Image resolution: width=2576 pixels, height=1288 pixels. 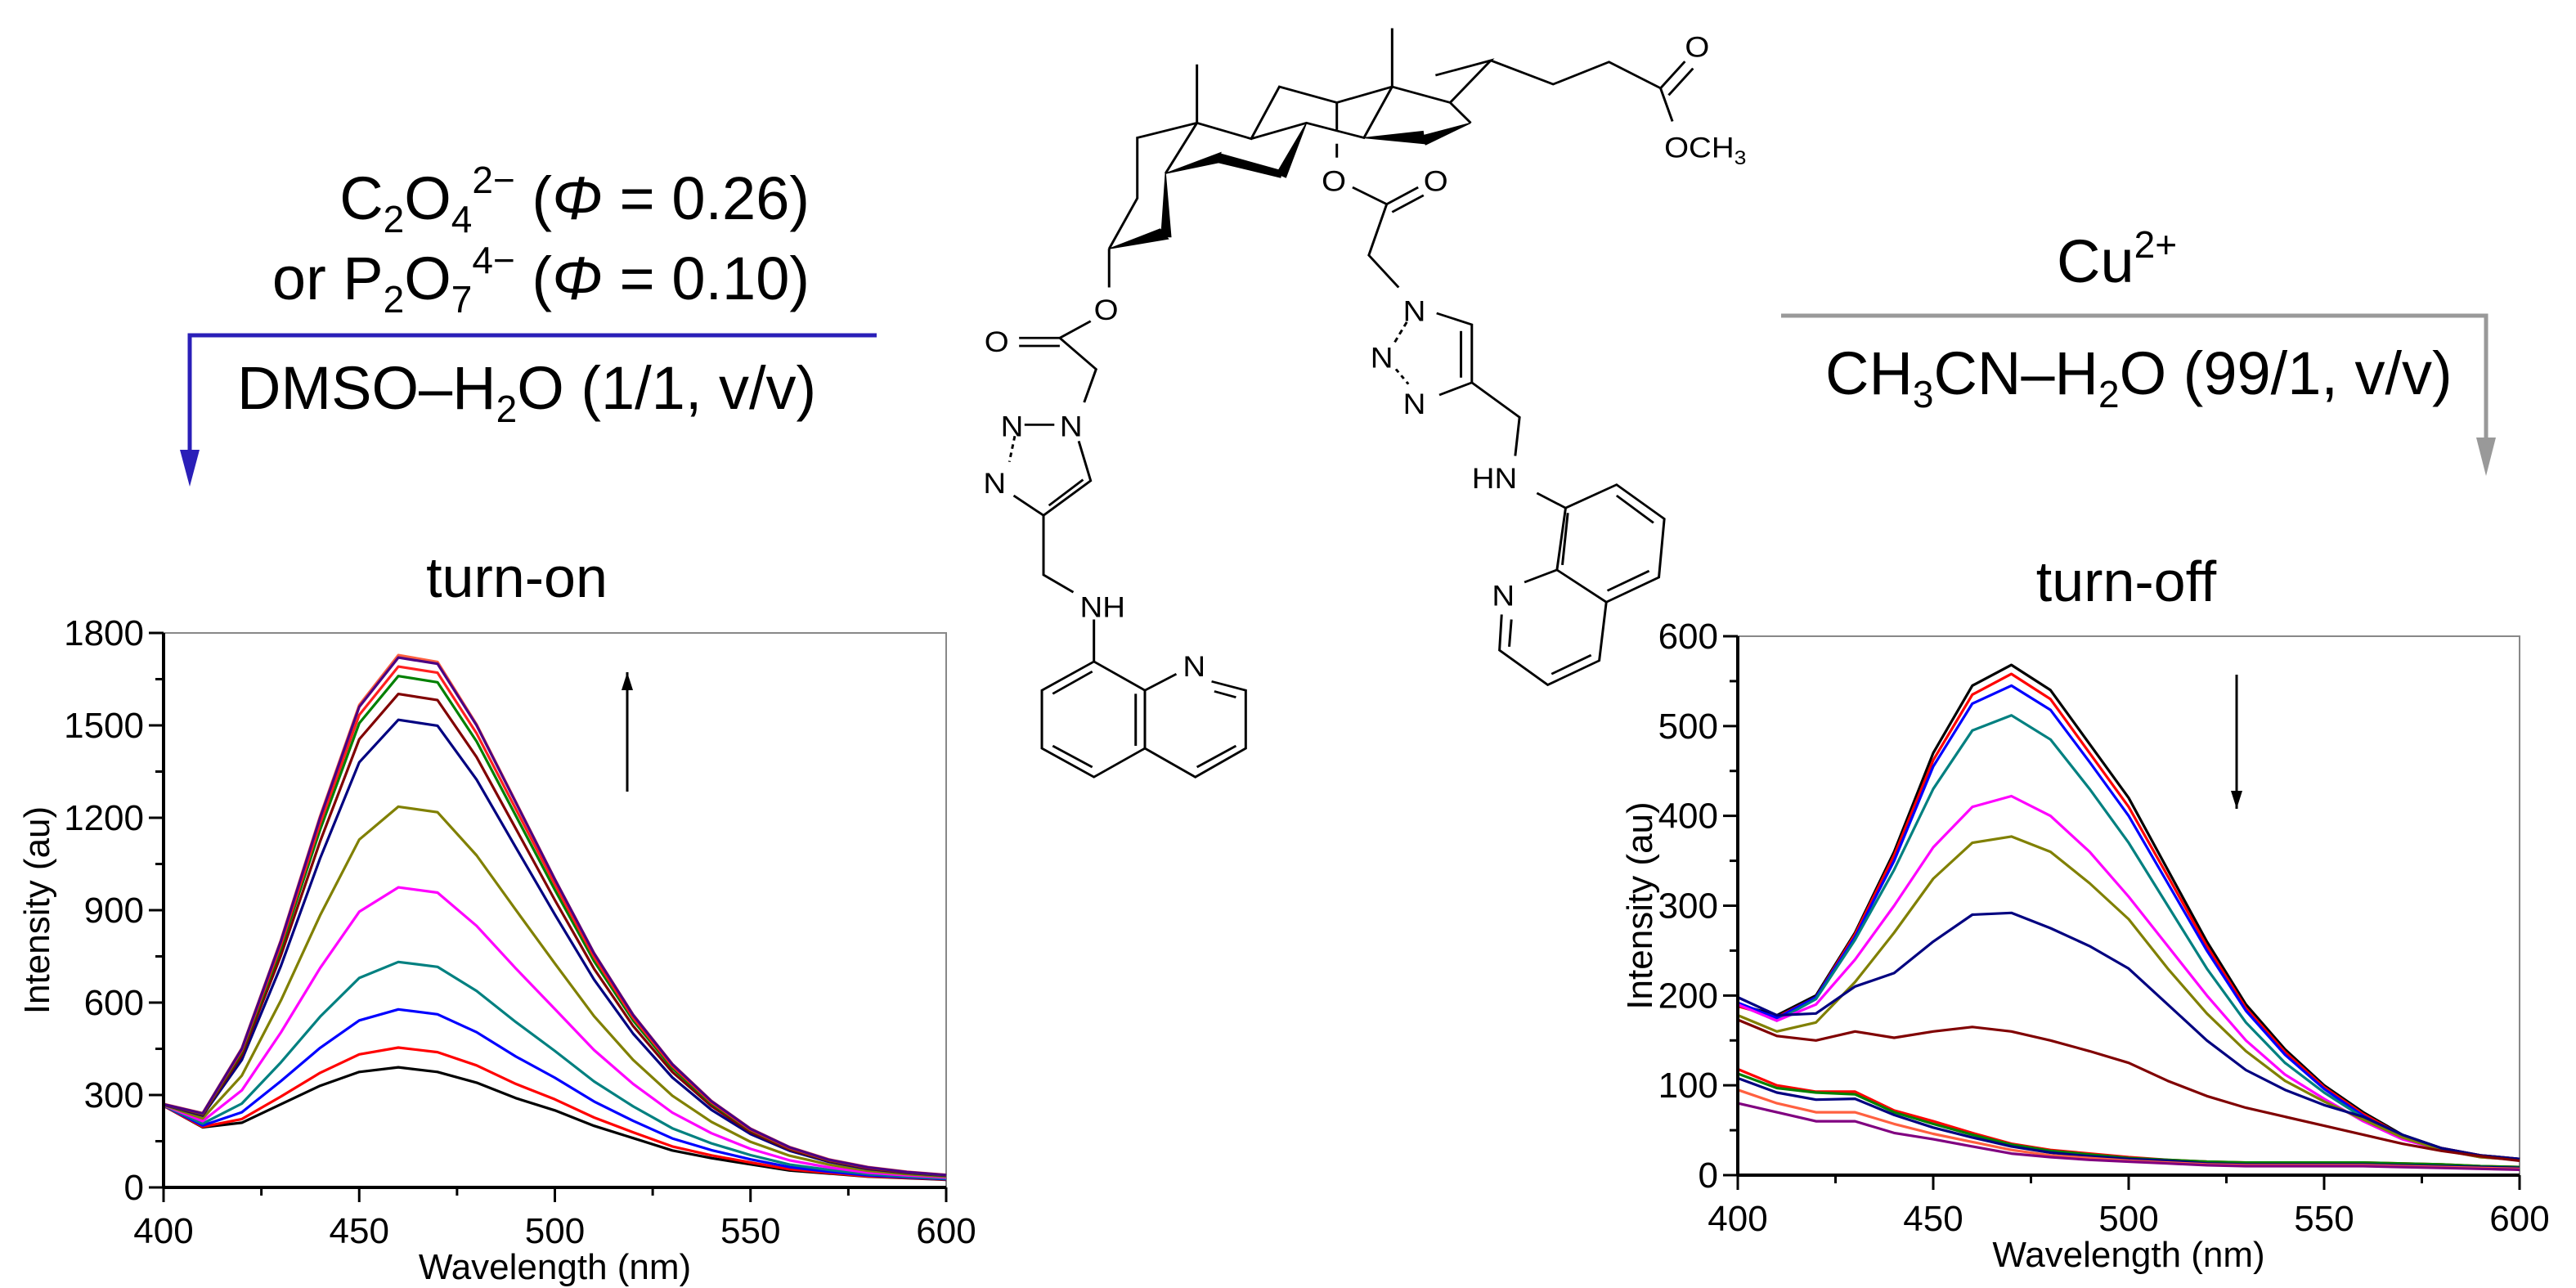 I want to click on right-reaction-label: Cu2+ CH3CN–H2O (99/1, v/v), so click(x=2138, y=350).